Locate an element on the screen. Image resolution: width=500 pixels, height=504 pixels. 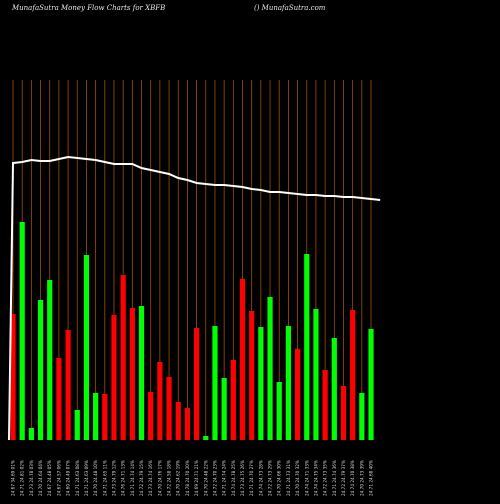
x-tick-label: 24.71 24.74 36% is located at coordinates (334, 478).